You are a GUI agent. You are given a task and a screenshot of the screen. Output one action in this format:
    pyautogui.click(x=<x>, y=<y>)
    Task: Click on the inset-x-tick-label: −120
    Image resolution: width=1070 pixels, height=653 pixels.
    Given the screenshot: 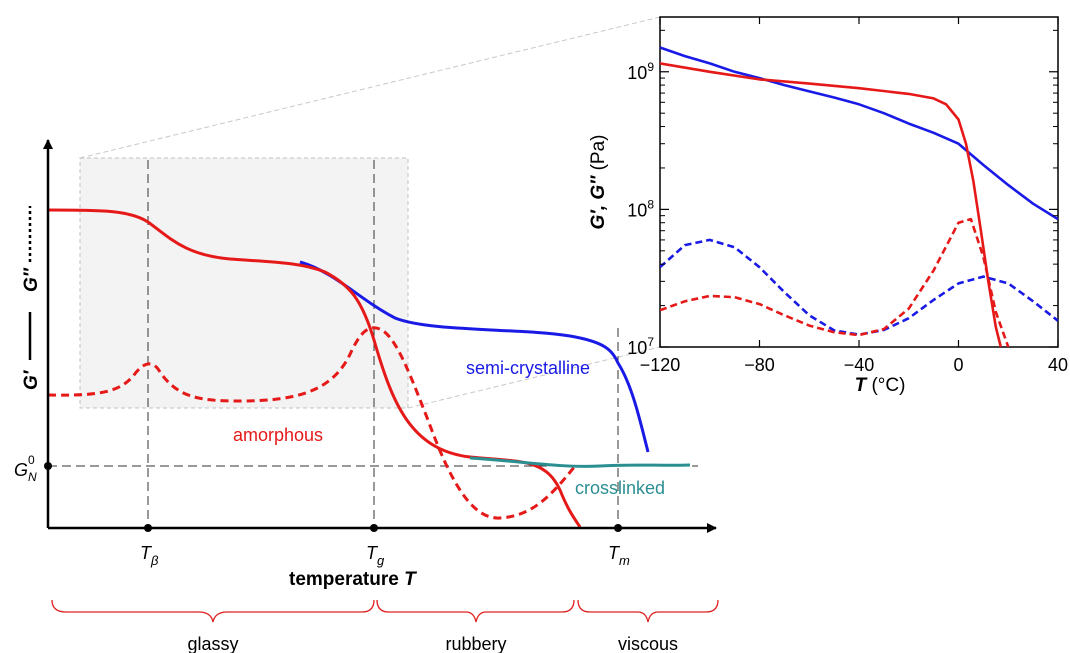 What is the action you would take?
    pyautogui.click(x=660, y=365)
    